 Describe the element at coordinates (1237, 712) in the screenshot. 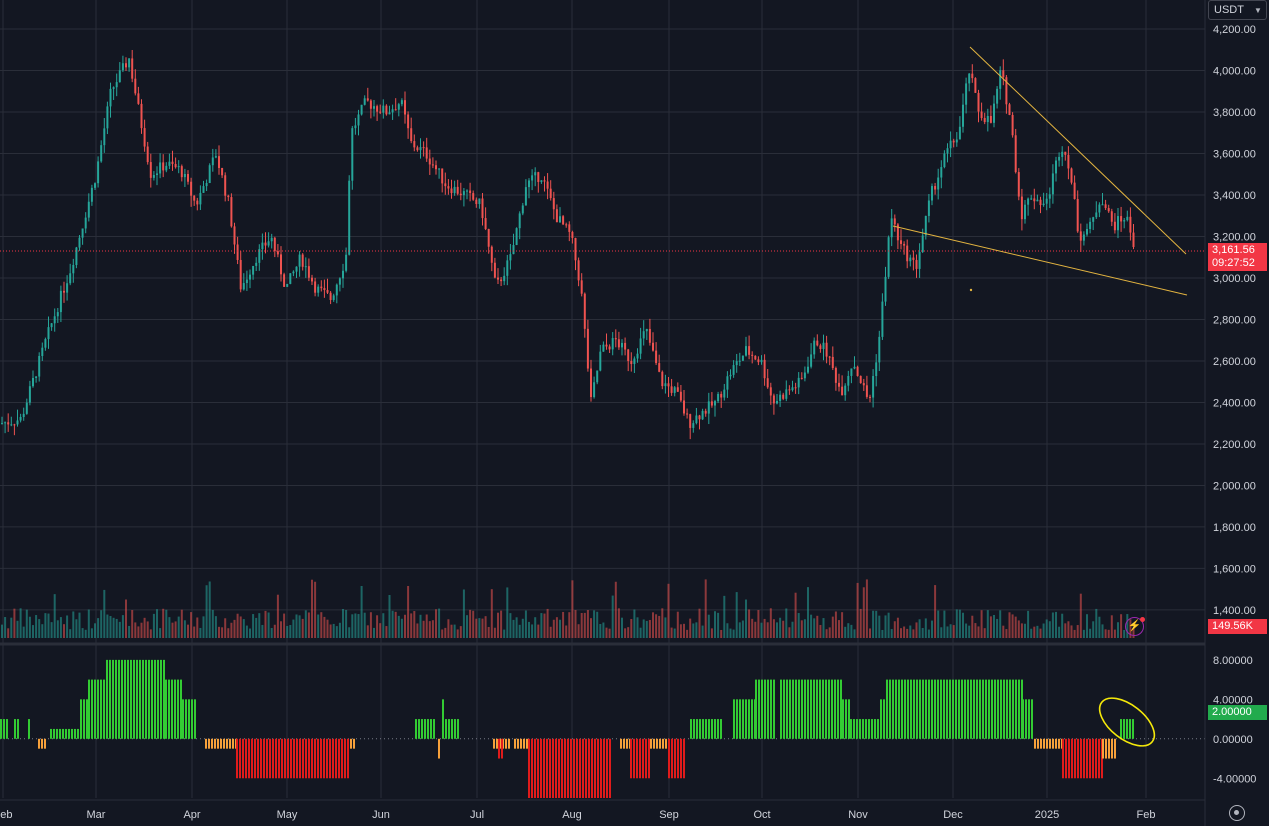

I see `oscillator-value-label: 2.00000` at that location.